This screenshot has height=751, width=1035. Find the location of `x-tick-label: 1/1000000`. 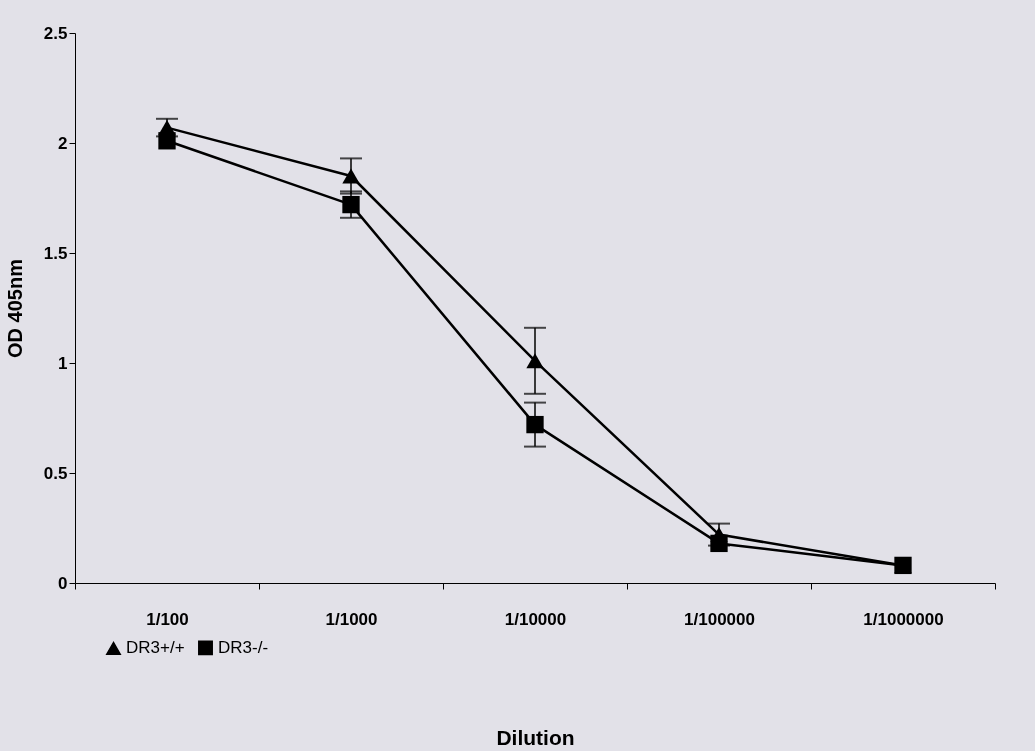

x-tick-label: 1/1000000 is located at coordinates (903, 619).